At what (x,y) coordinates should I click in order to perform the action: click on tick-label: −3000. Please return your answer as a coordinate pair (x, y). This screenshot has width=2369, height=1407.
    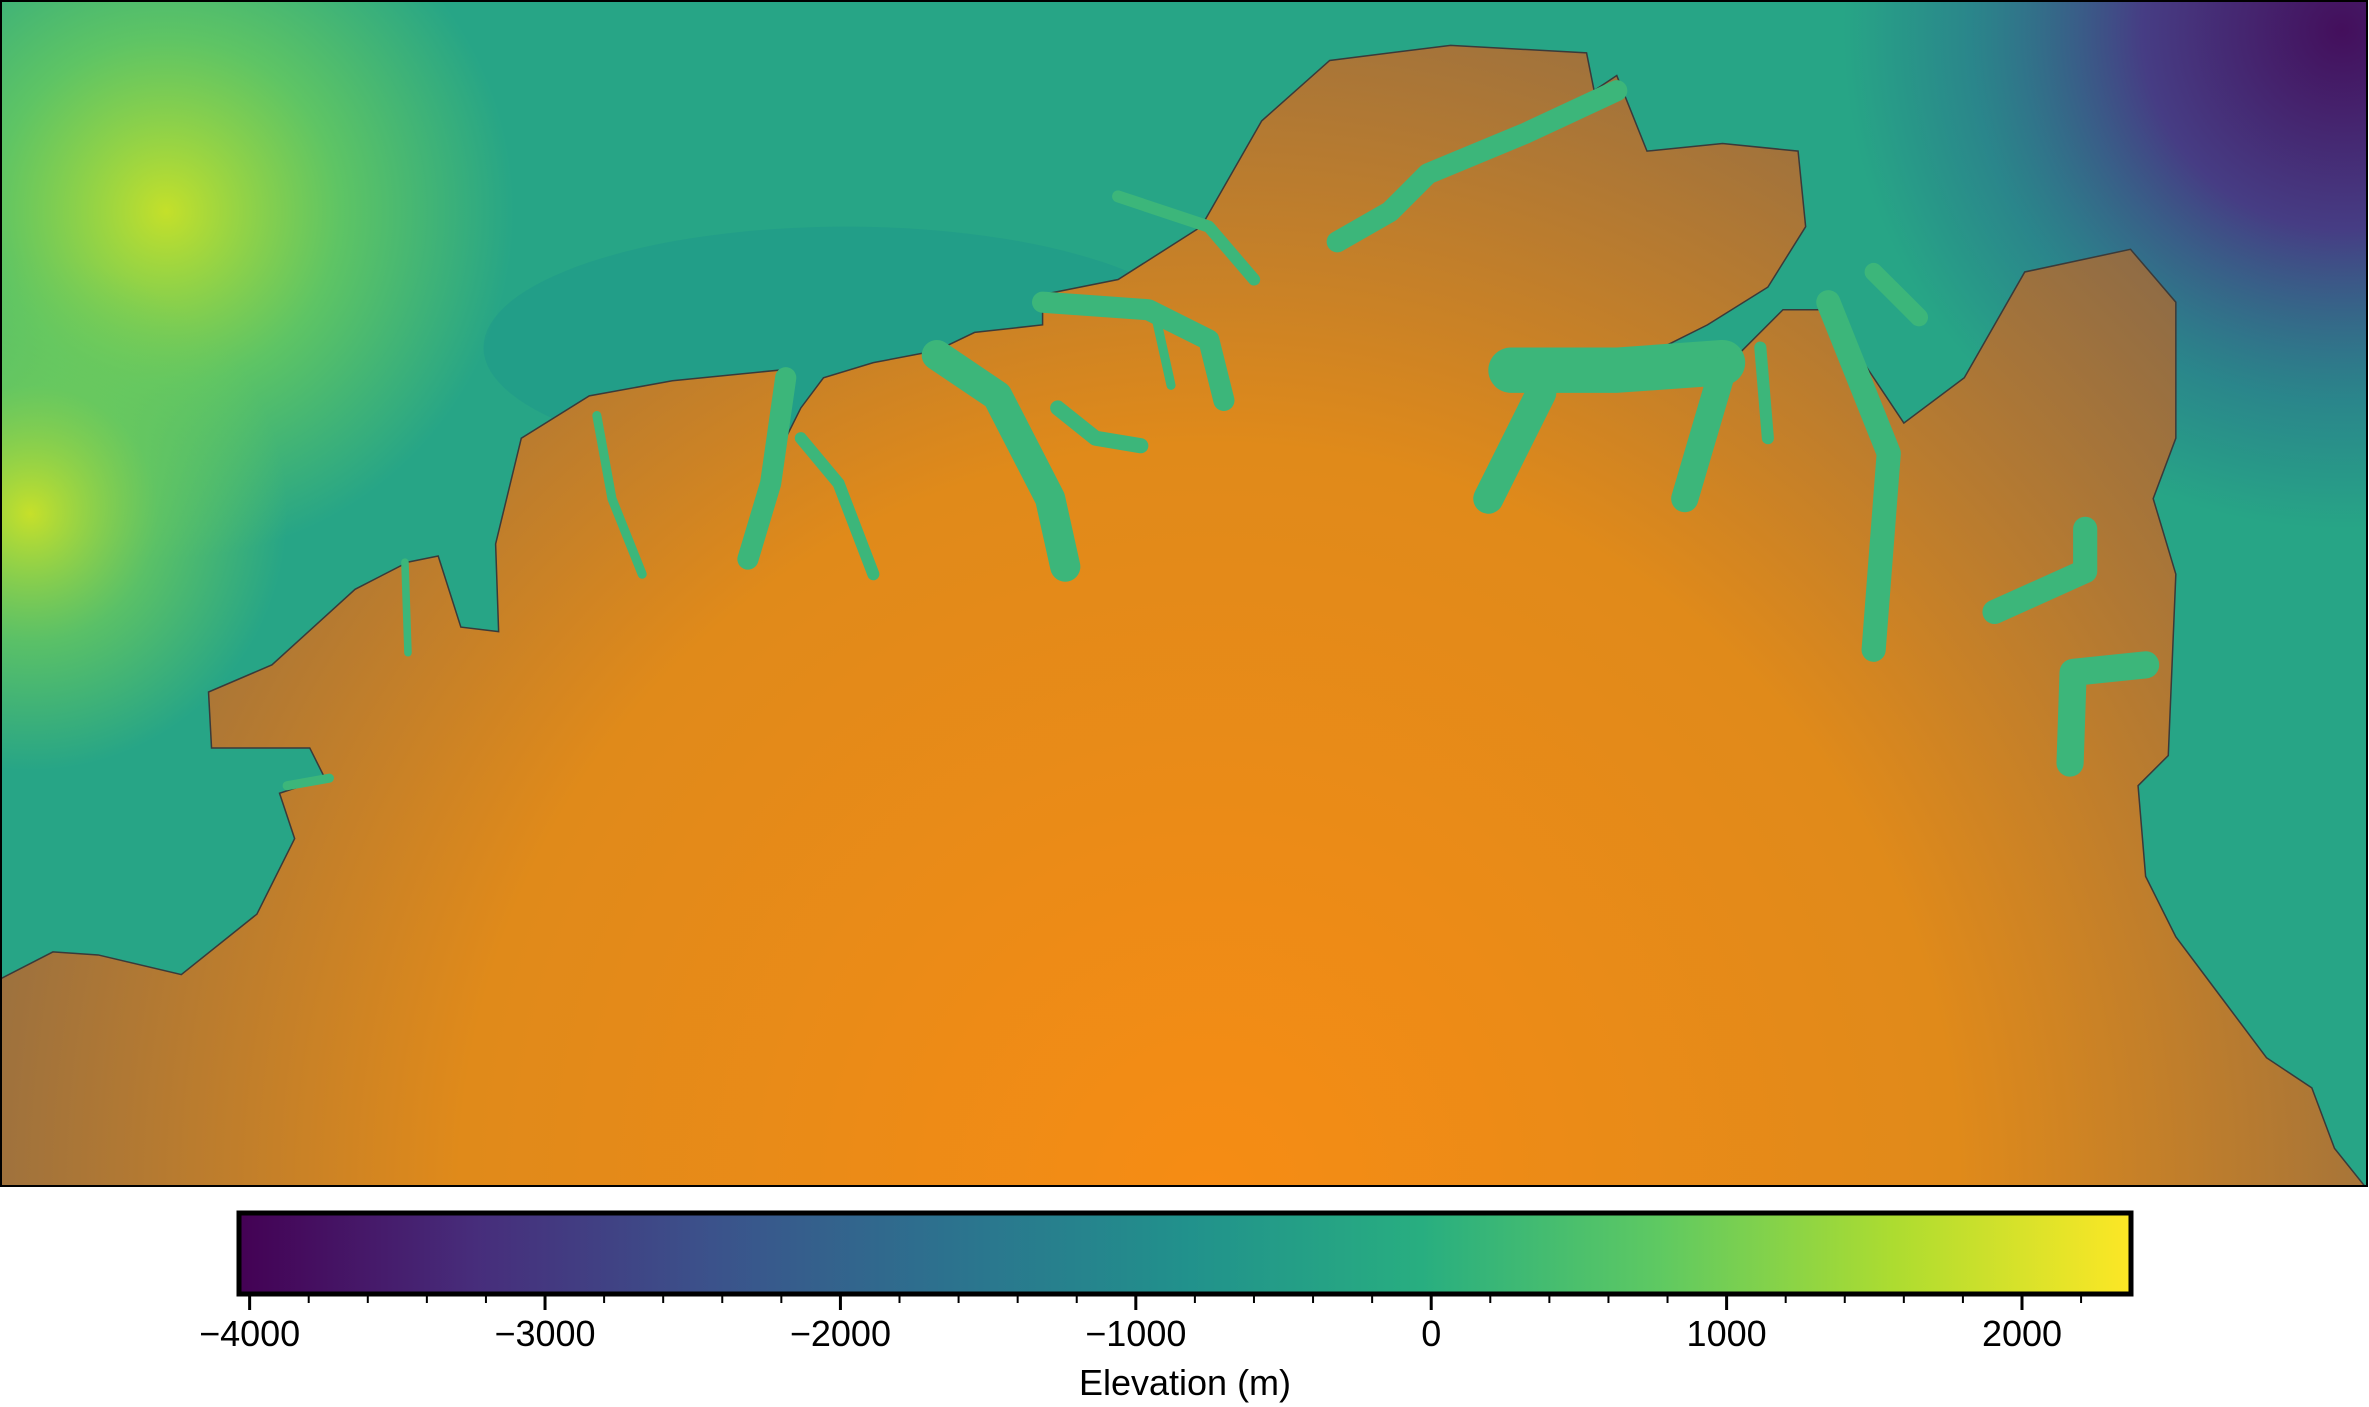
    Looking at the image, I should click on (544, 1333).